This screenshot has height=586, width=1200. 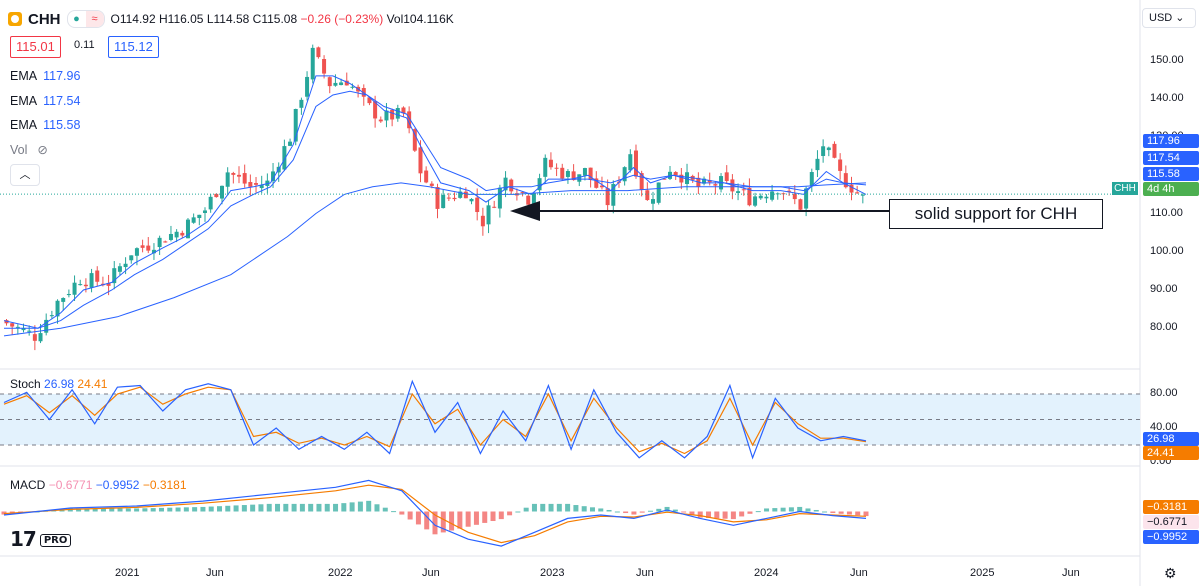 What do you see at coordinates (44, 19) in the screenshot?
I see `symbol-name: CHH` at bounding box center [44, 19].